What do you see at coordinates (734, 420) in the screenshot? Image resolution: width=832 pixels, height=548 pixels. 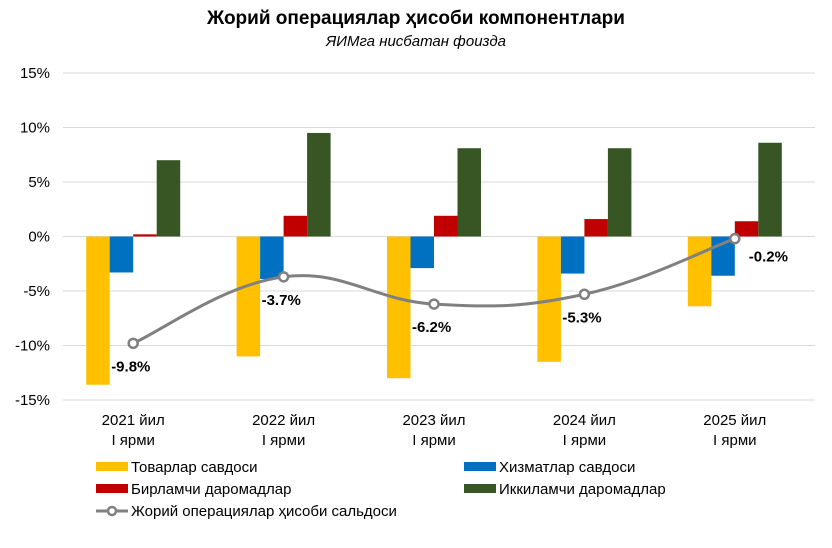 I see `x-category-label: 2025 йил` at bounding box center [734, 420].